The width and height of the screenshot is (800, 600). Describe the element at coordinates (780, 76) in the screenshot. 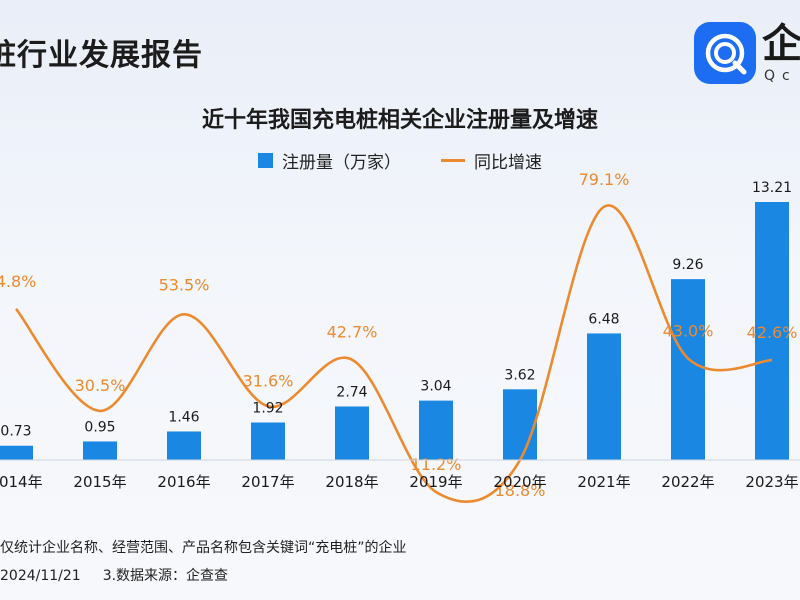

I see `logo-subtext: Qc` at that location.